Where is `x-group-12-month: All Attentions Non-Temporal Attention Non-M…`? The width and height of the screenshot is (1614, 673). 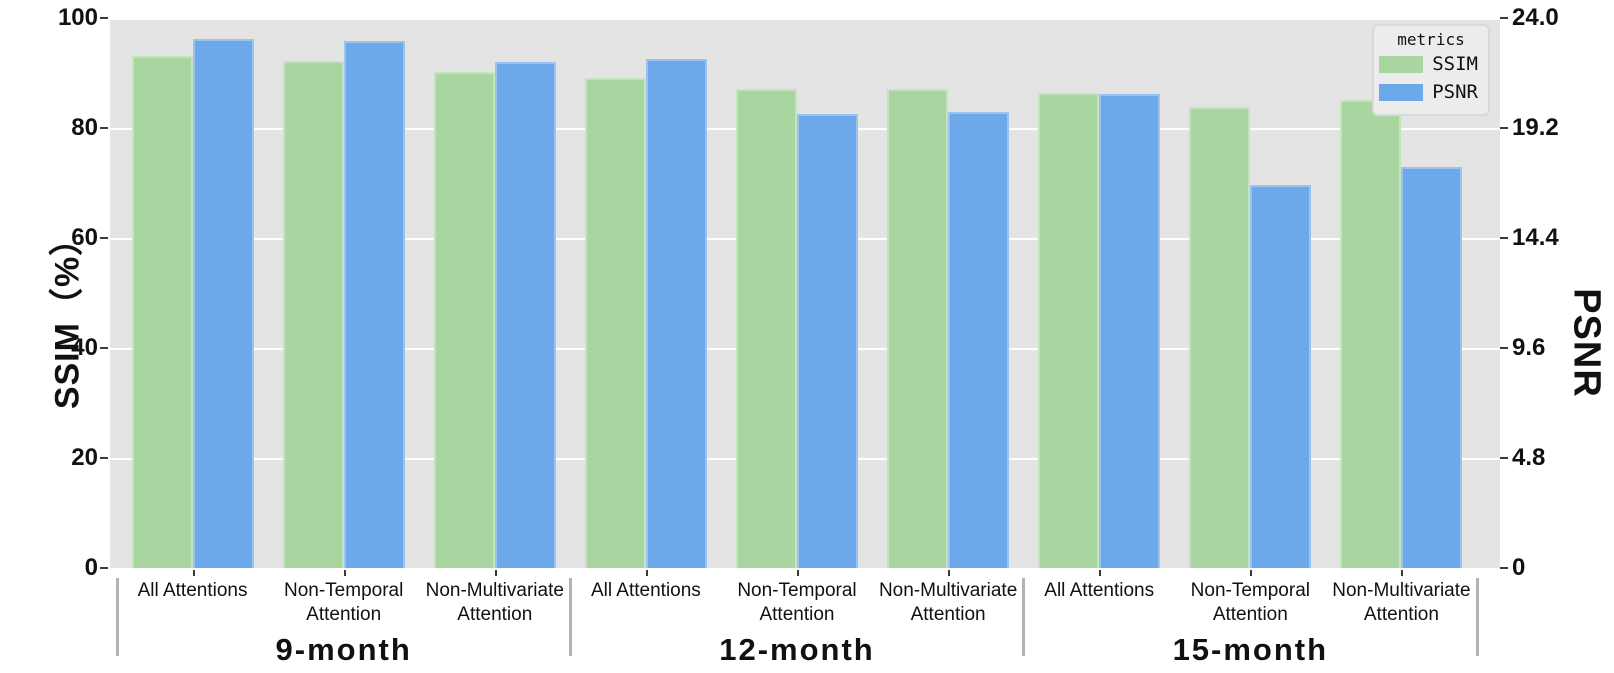 x-group-12-month: All Attentions Non-Temporal Attention Non-M… is located at coordinates (796, 620).